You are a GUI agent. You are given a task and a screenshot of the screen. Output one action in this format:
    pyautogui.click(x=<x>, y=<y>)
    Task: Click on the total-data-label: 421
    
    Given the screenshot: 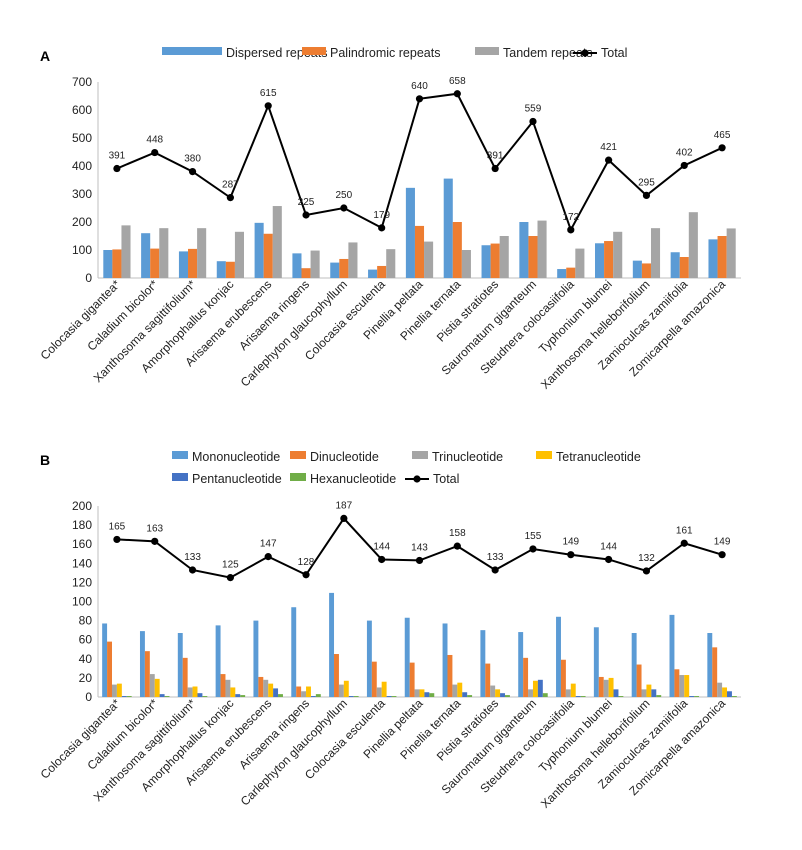 What is the action you would take?
    pyautogui.click(x=608, y=147)
    